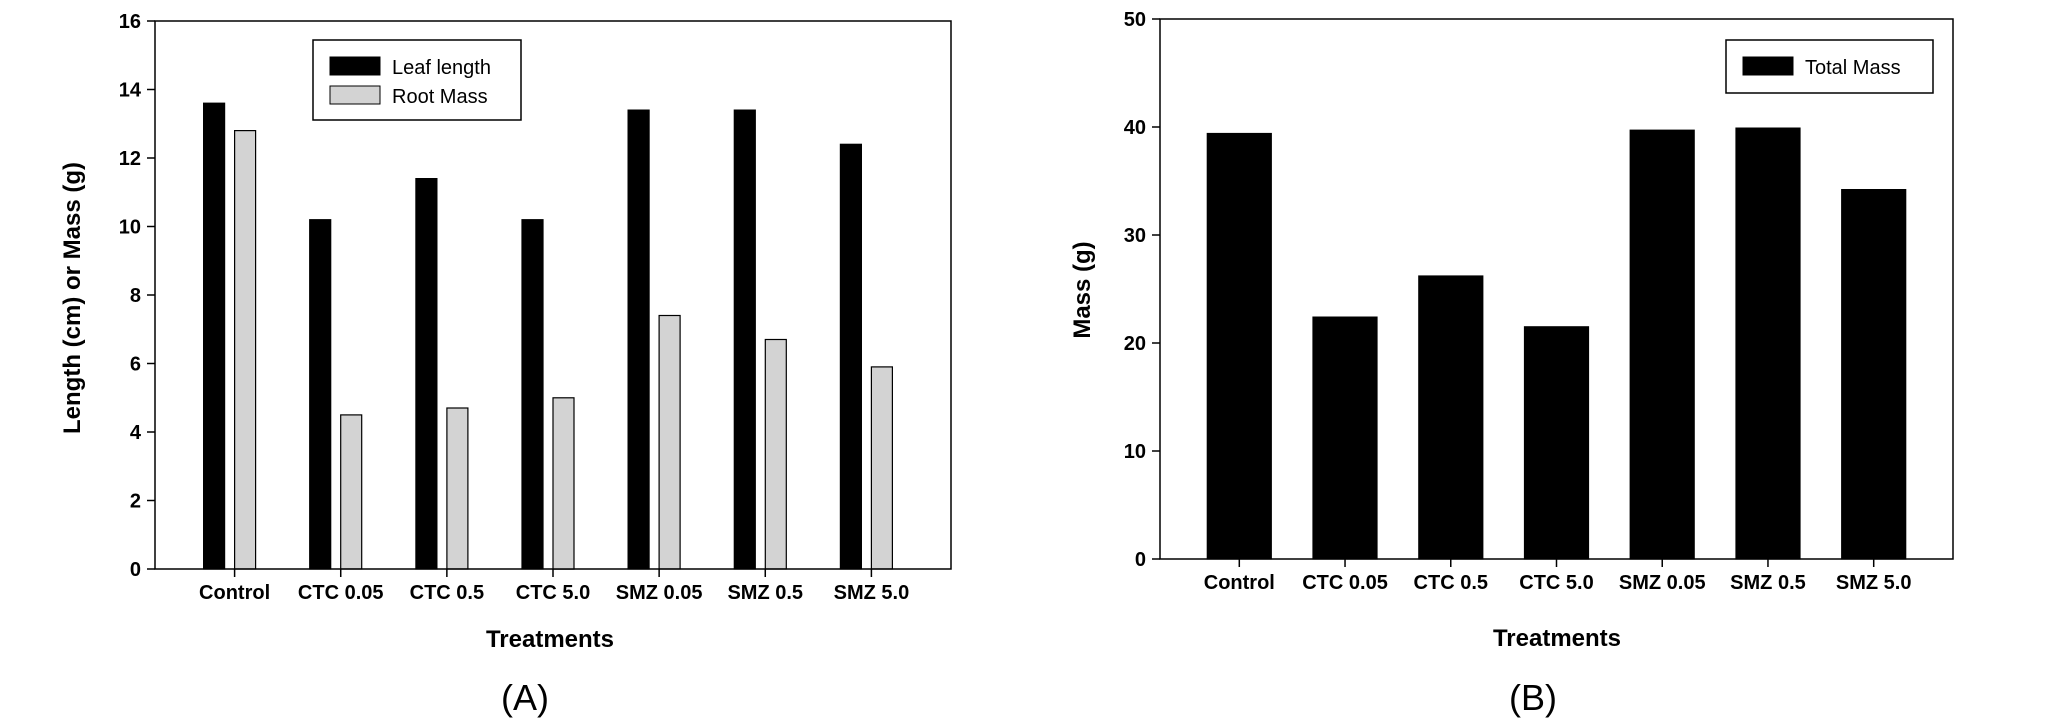 Image resolution: width=2061 pixels, height=725 pixels. Describe the element at coordinates (130, 159) in the screenshot. I see `y-tick-label: 12` at that location.